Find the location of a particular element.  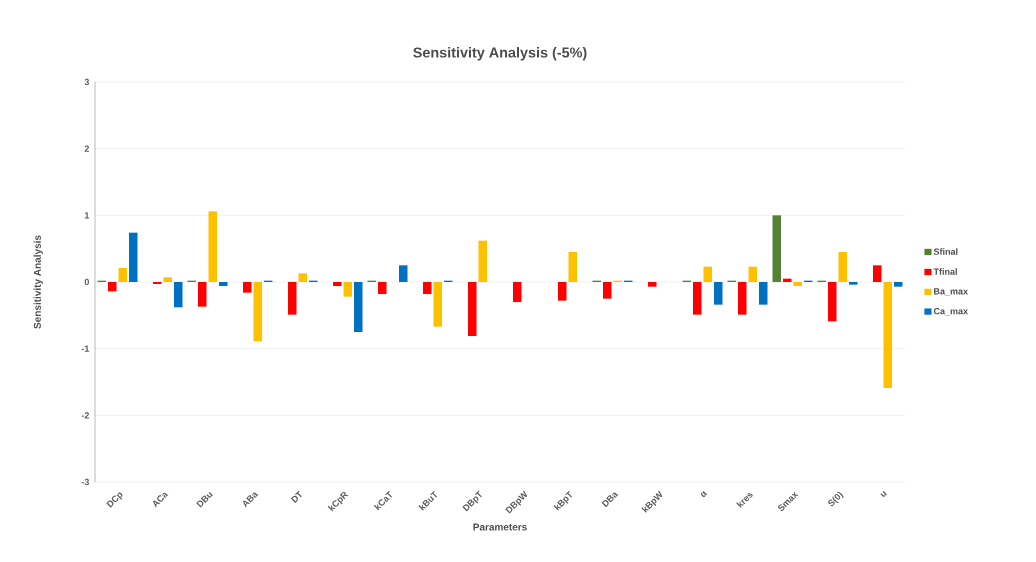

y-tick-label: -3 is located at coordinates (85, 482).